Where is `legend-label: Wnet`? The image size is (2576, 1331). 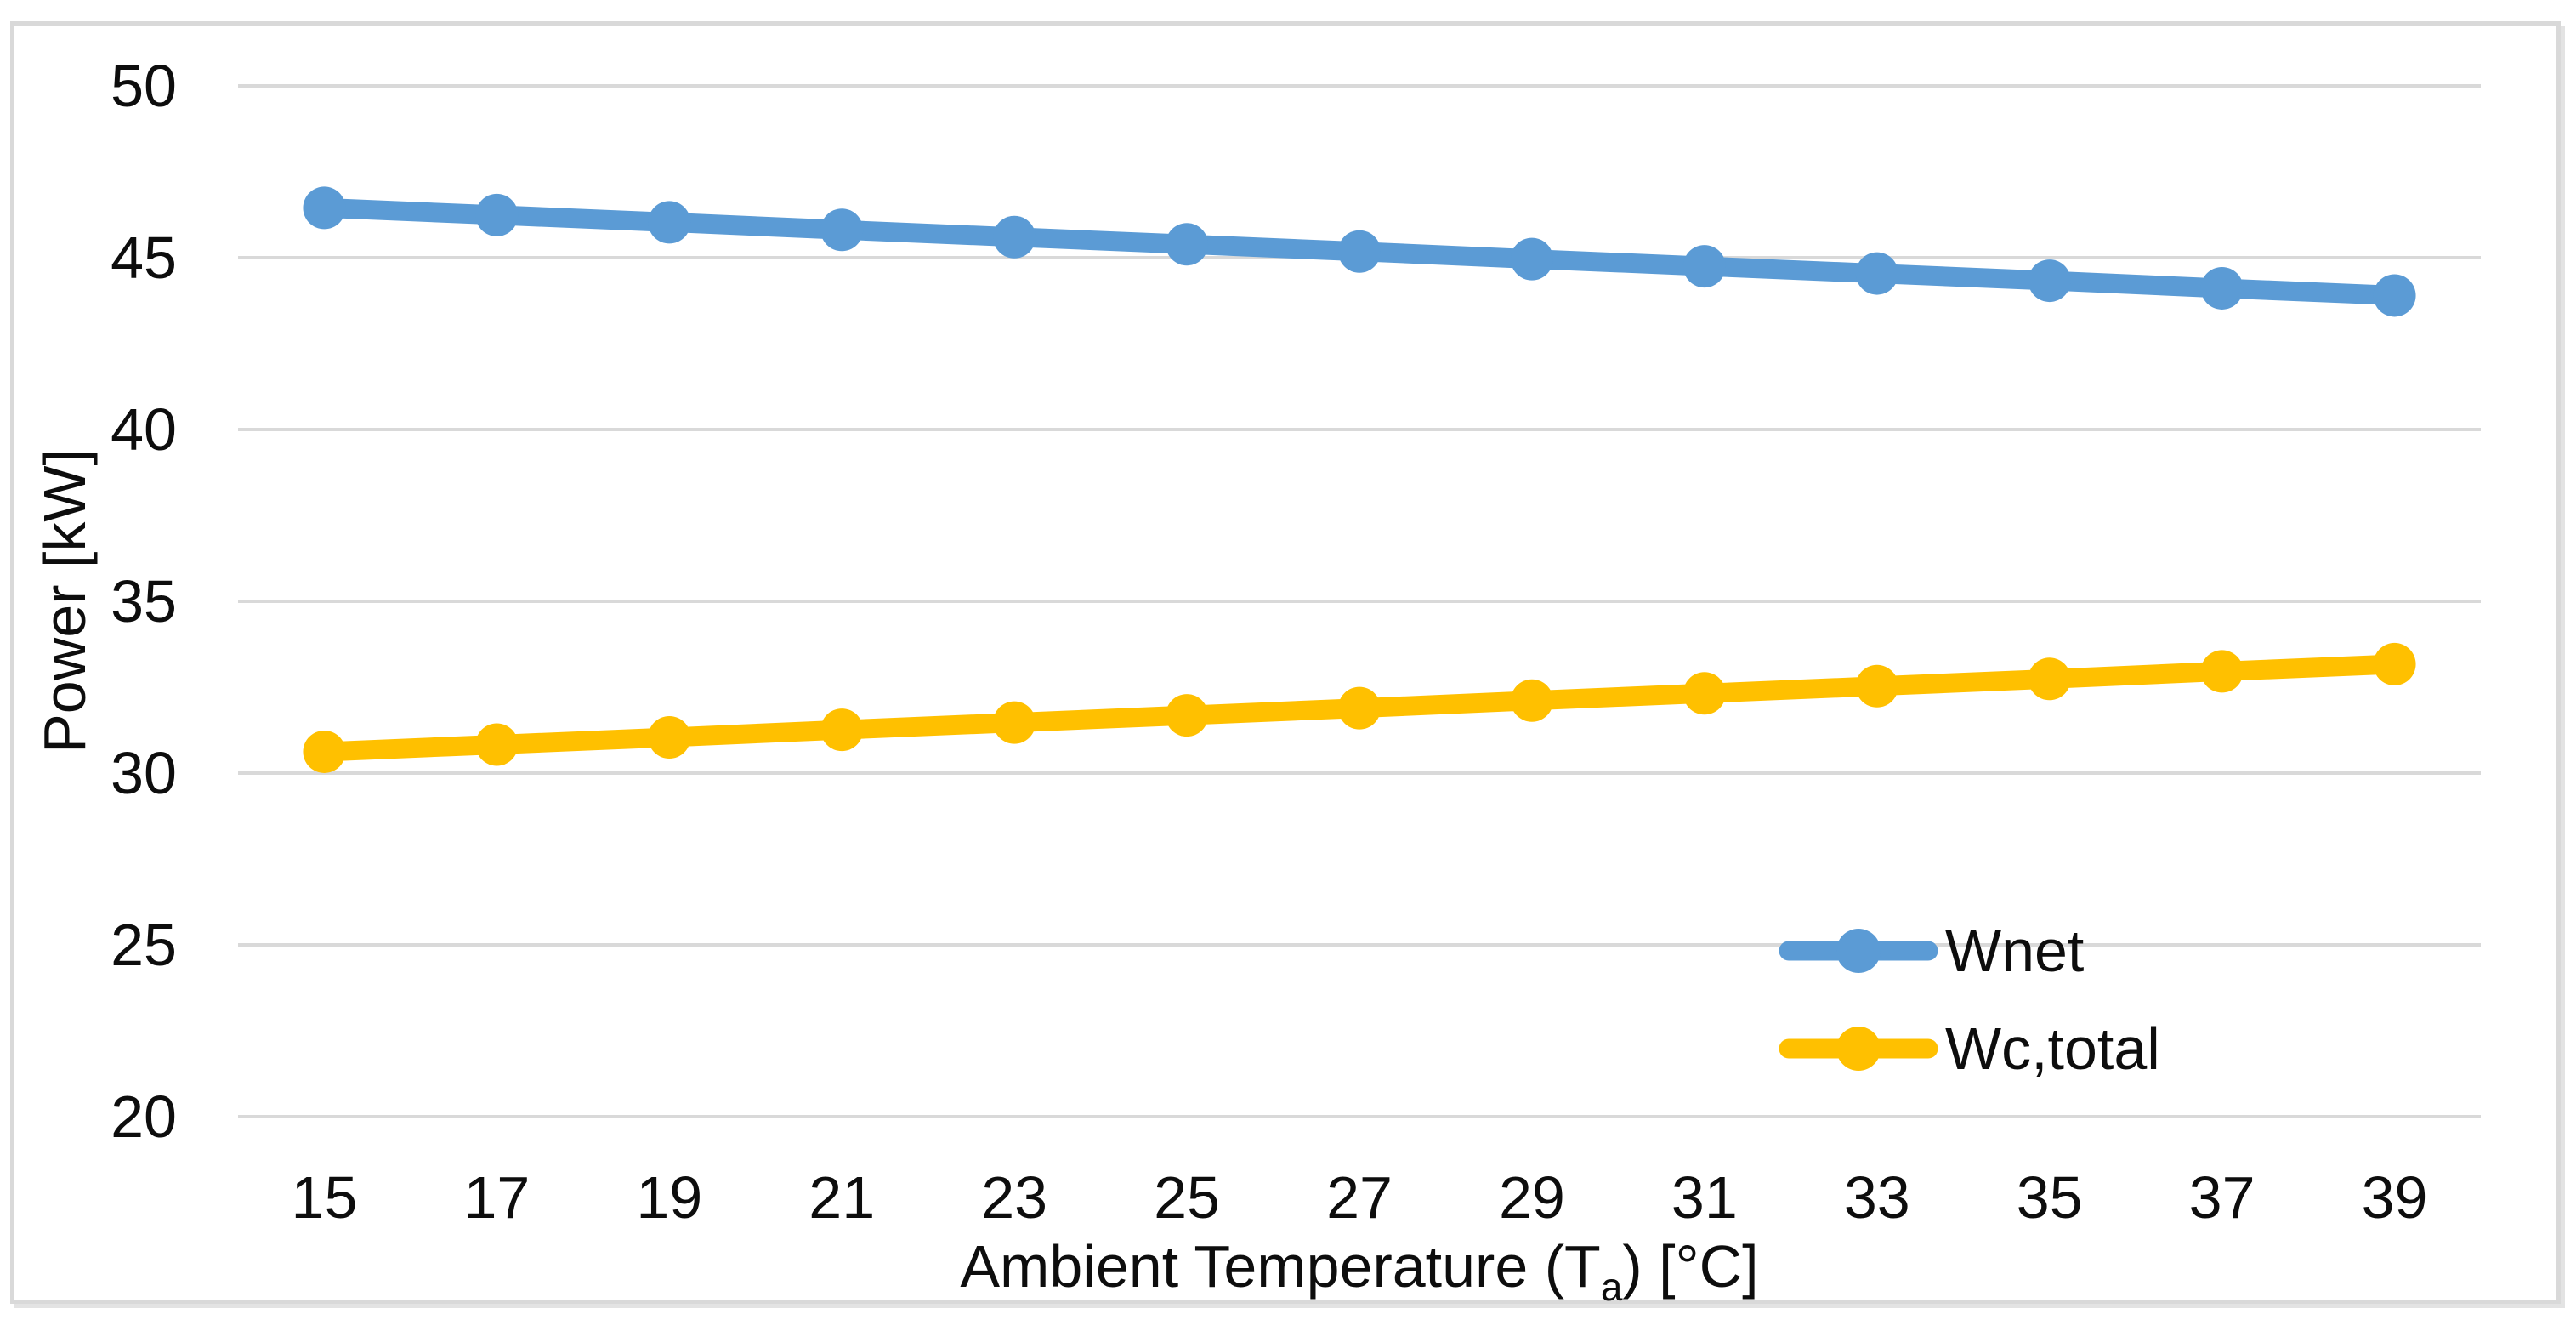 legend-label: Wnet is located at coordinates (2015, 951).